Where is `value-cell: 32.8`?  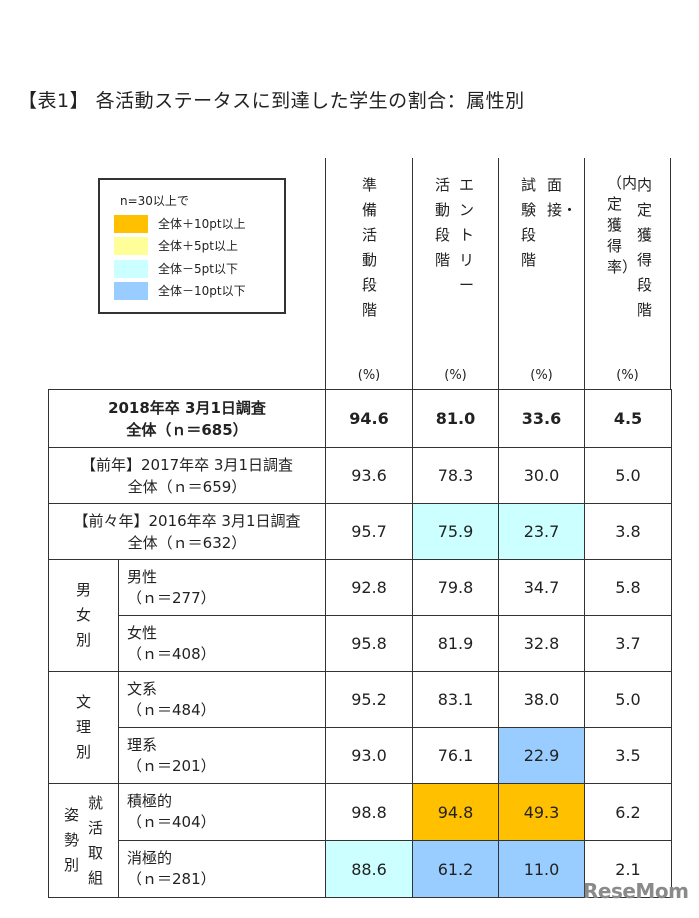
value-cell: 32.8 is located at coordinates (541, 643).